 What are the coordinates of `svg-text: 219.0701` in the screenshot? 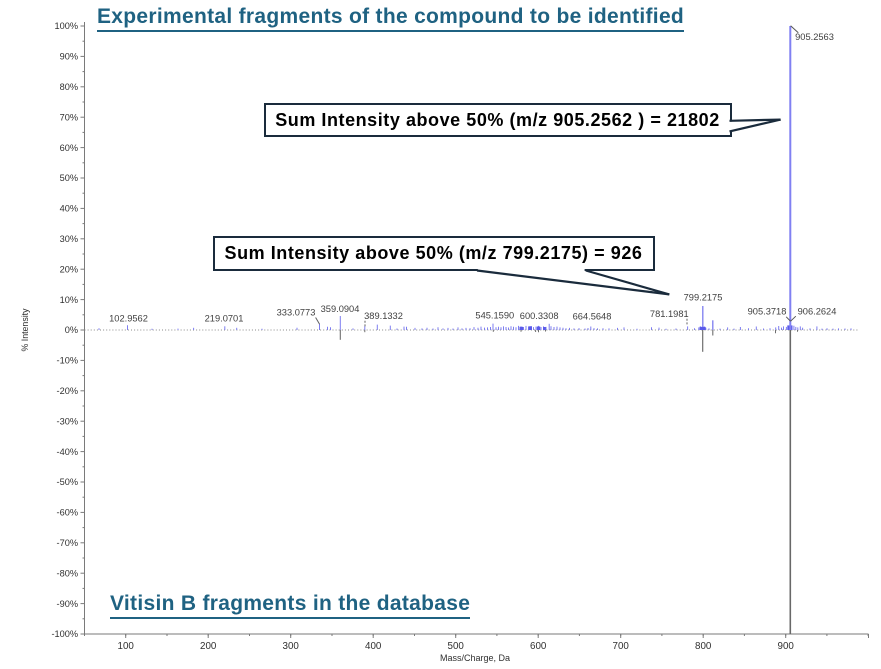 It's located at (224, 319).